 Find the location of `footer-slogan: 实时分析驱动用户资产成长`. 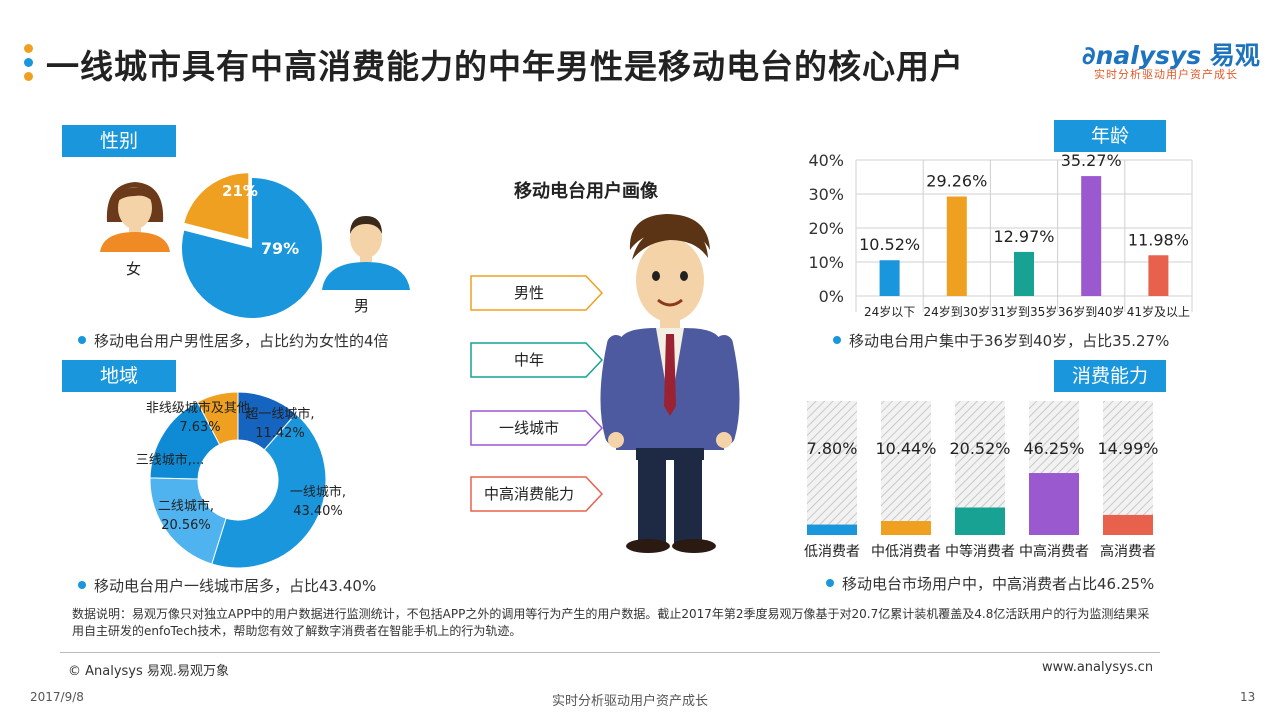

footer-slogan: 实时分析驱动用户资产成长 is located at coordinates (630, 701).